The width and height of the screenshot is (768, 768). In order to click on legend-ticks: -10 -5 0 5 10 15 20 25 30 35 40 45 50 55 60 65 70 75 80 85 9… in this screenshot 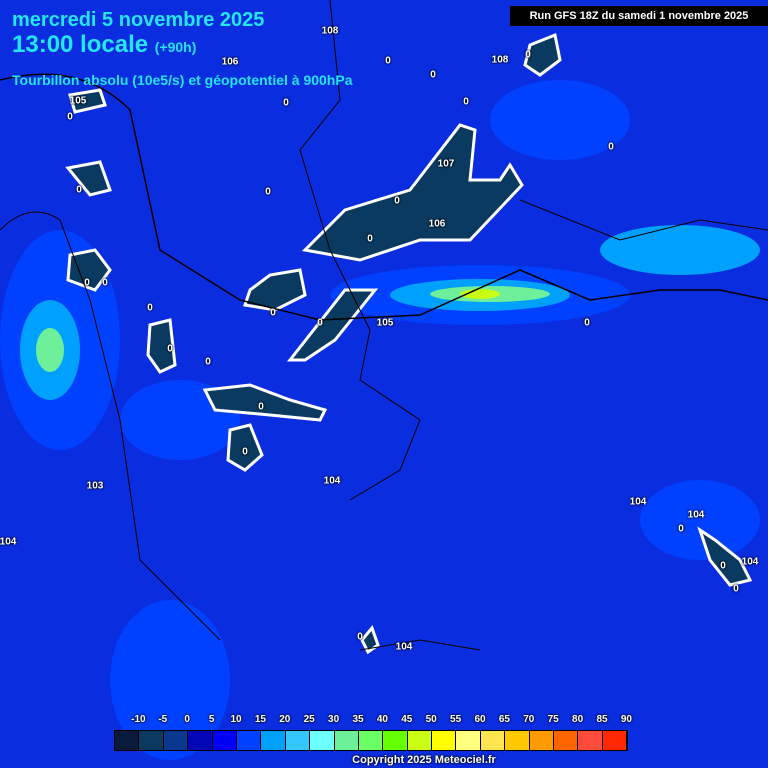, I will do `click(384, 721)`.